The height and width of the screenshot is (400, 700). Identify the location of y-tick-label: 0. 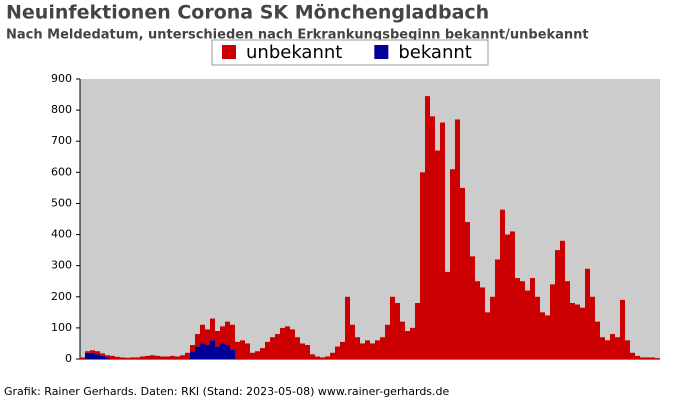
(68, 358).